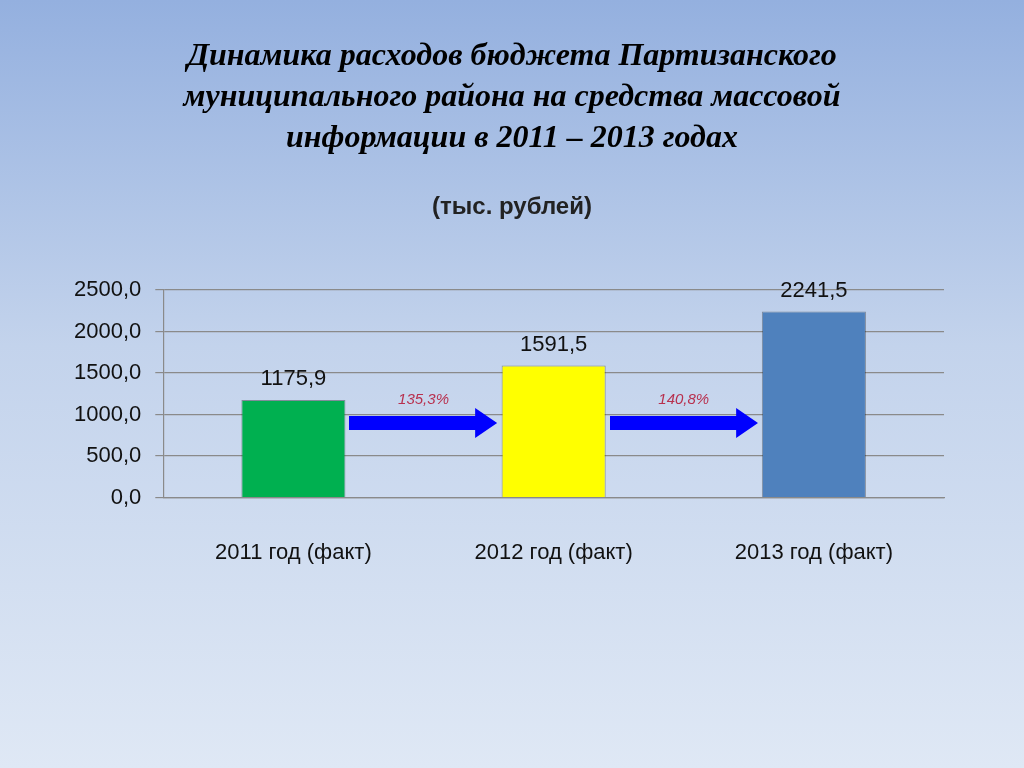  I want to click on y-tick-label: 1500,0, so click(107, 372).